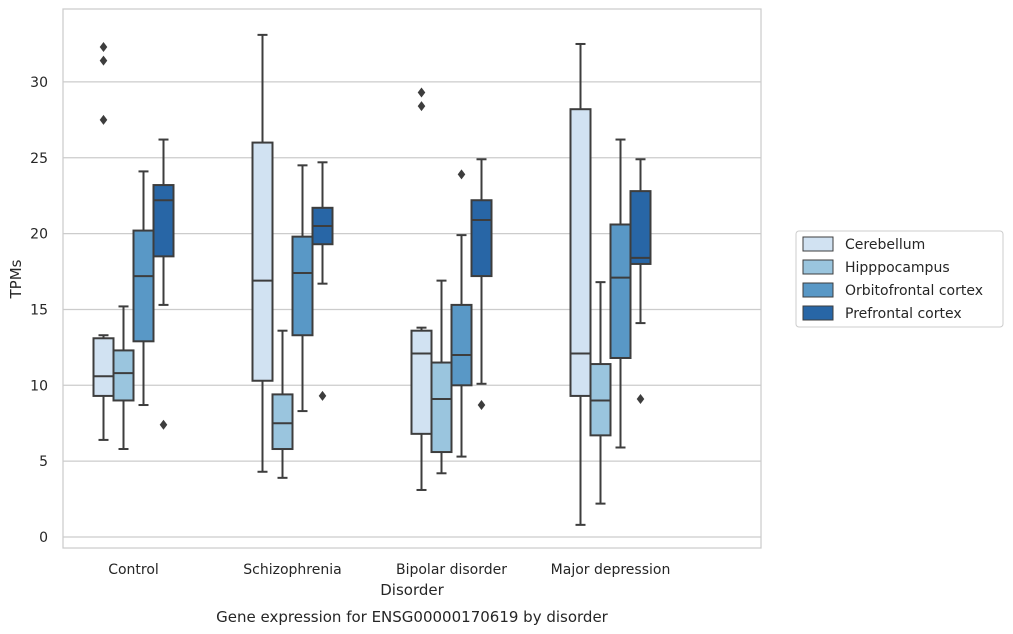 The height and width of the screenshot is (634, 1013). Describe the element at coordinates (39, 386) in the screenshot. I see `y-tick-label: 10` at that location.